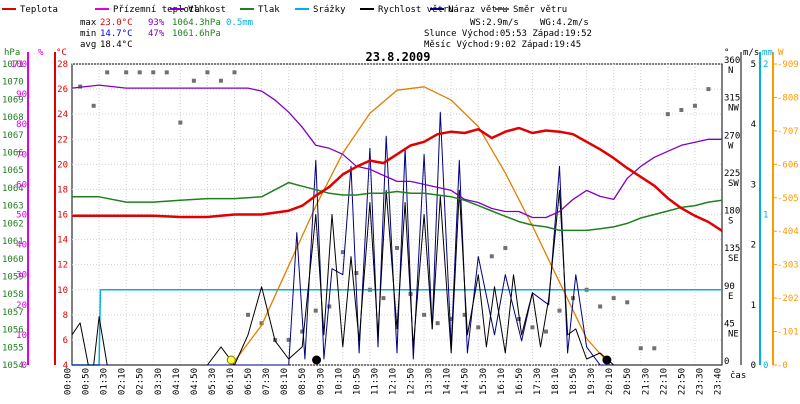 The height and width of the screenshot is (404, 800). What do you see at coordinates (788, 232) in the screenshot?
I see `solar-tick: -404` at bounding box center [788, 232].